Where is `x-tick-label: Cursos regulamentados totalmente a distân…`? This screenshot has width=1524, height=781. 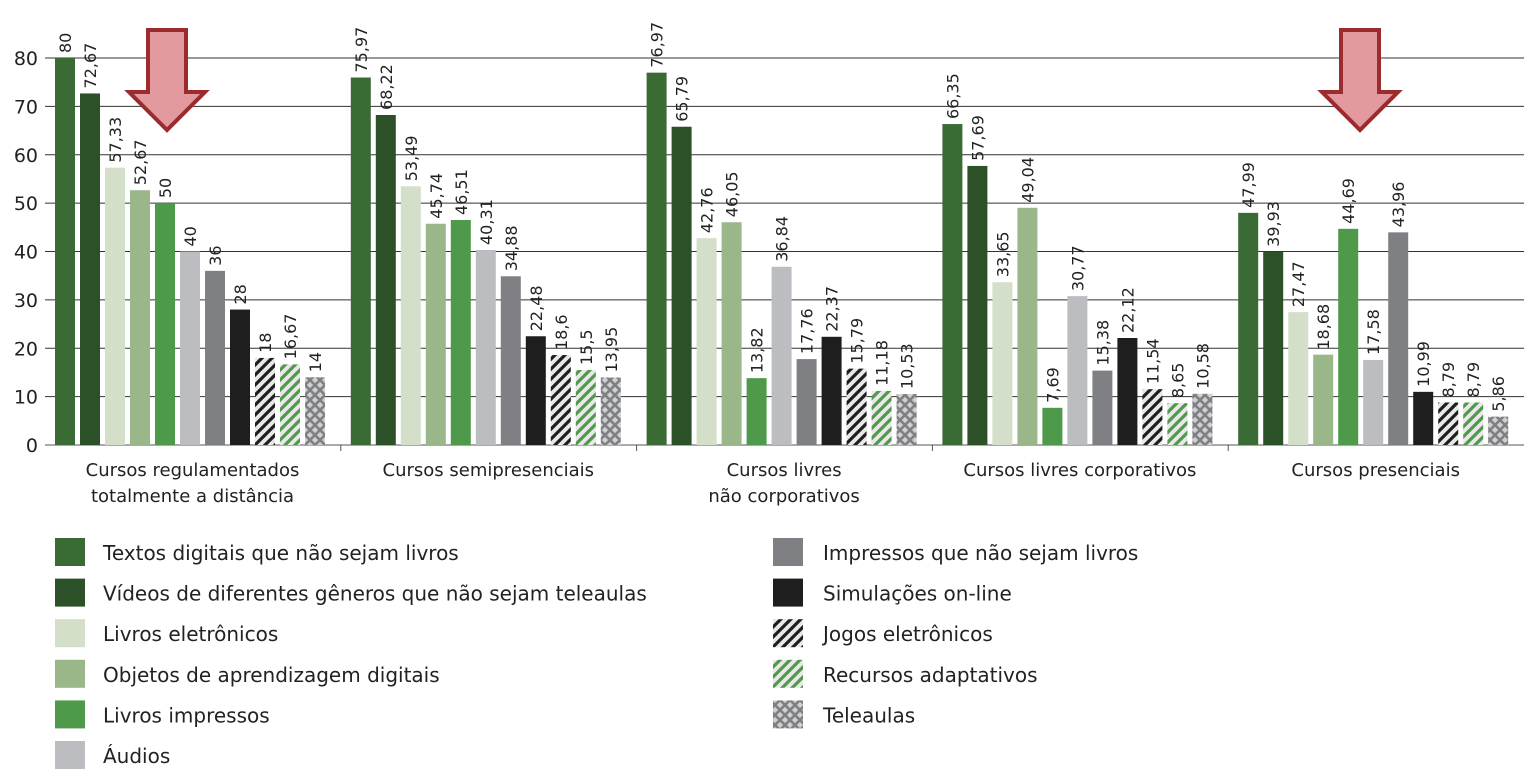 x-tick-label: Cursos regulamentados totalmente a distân… is located at coordinates (193, 483).